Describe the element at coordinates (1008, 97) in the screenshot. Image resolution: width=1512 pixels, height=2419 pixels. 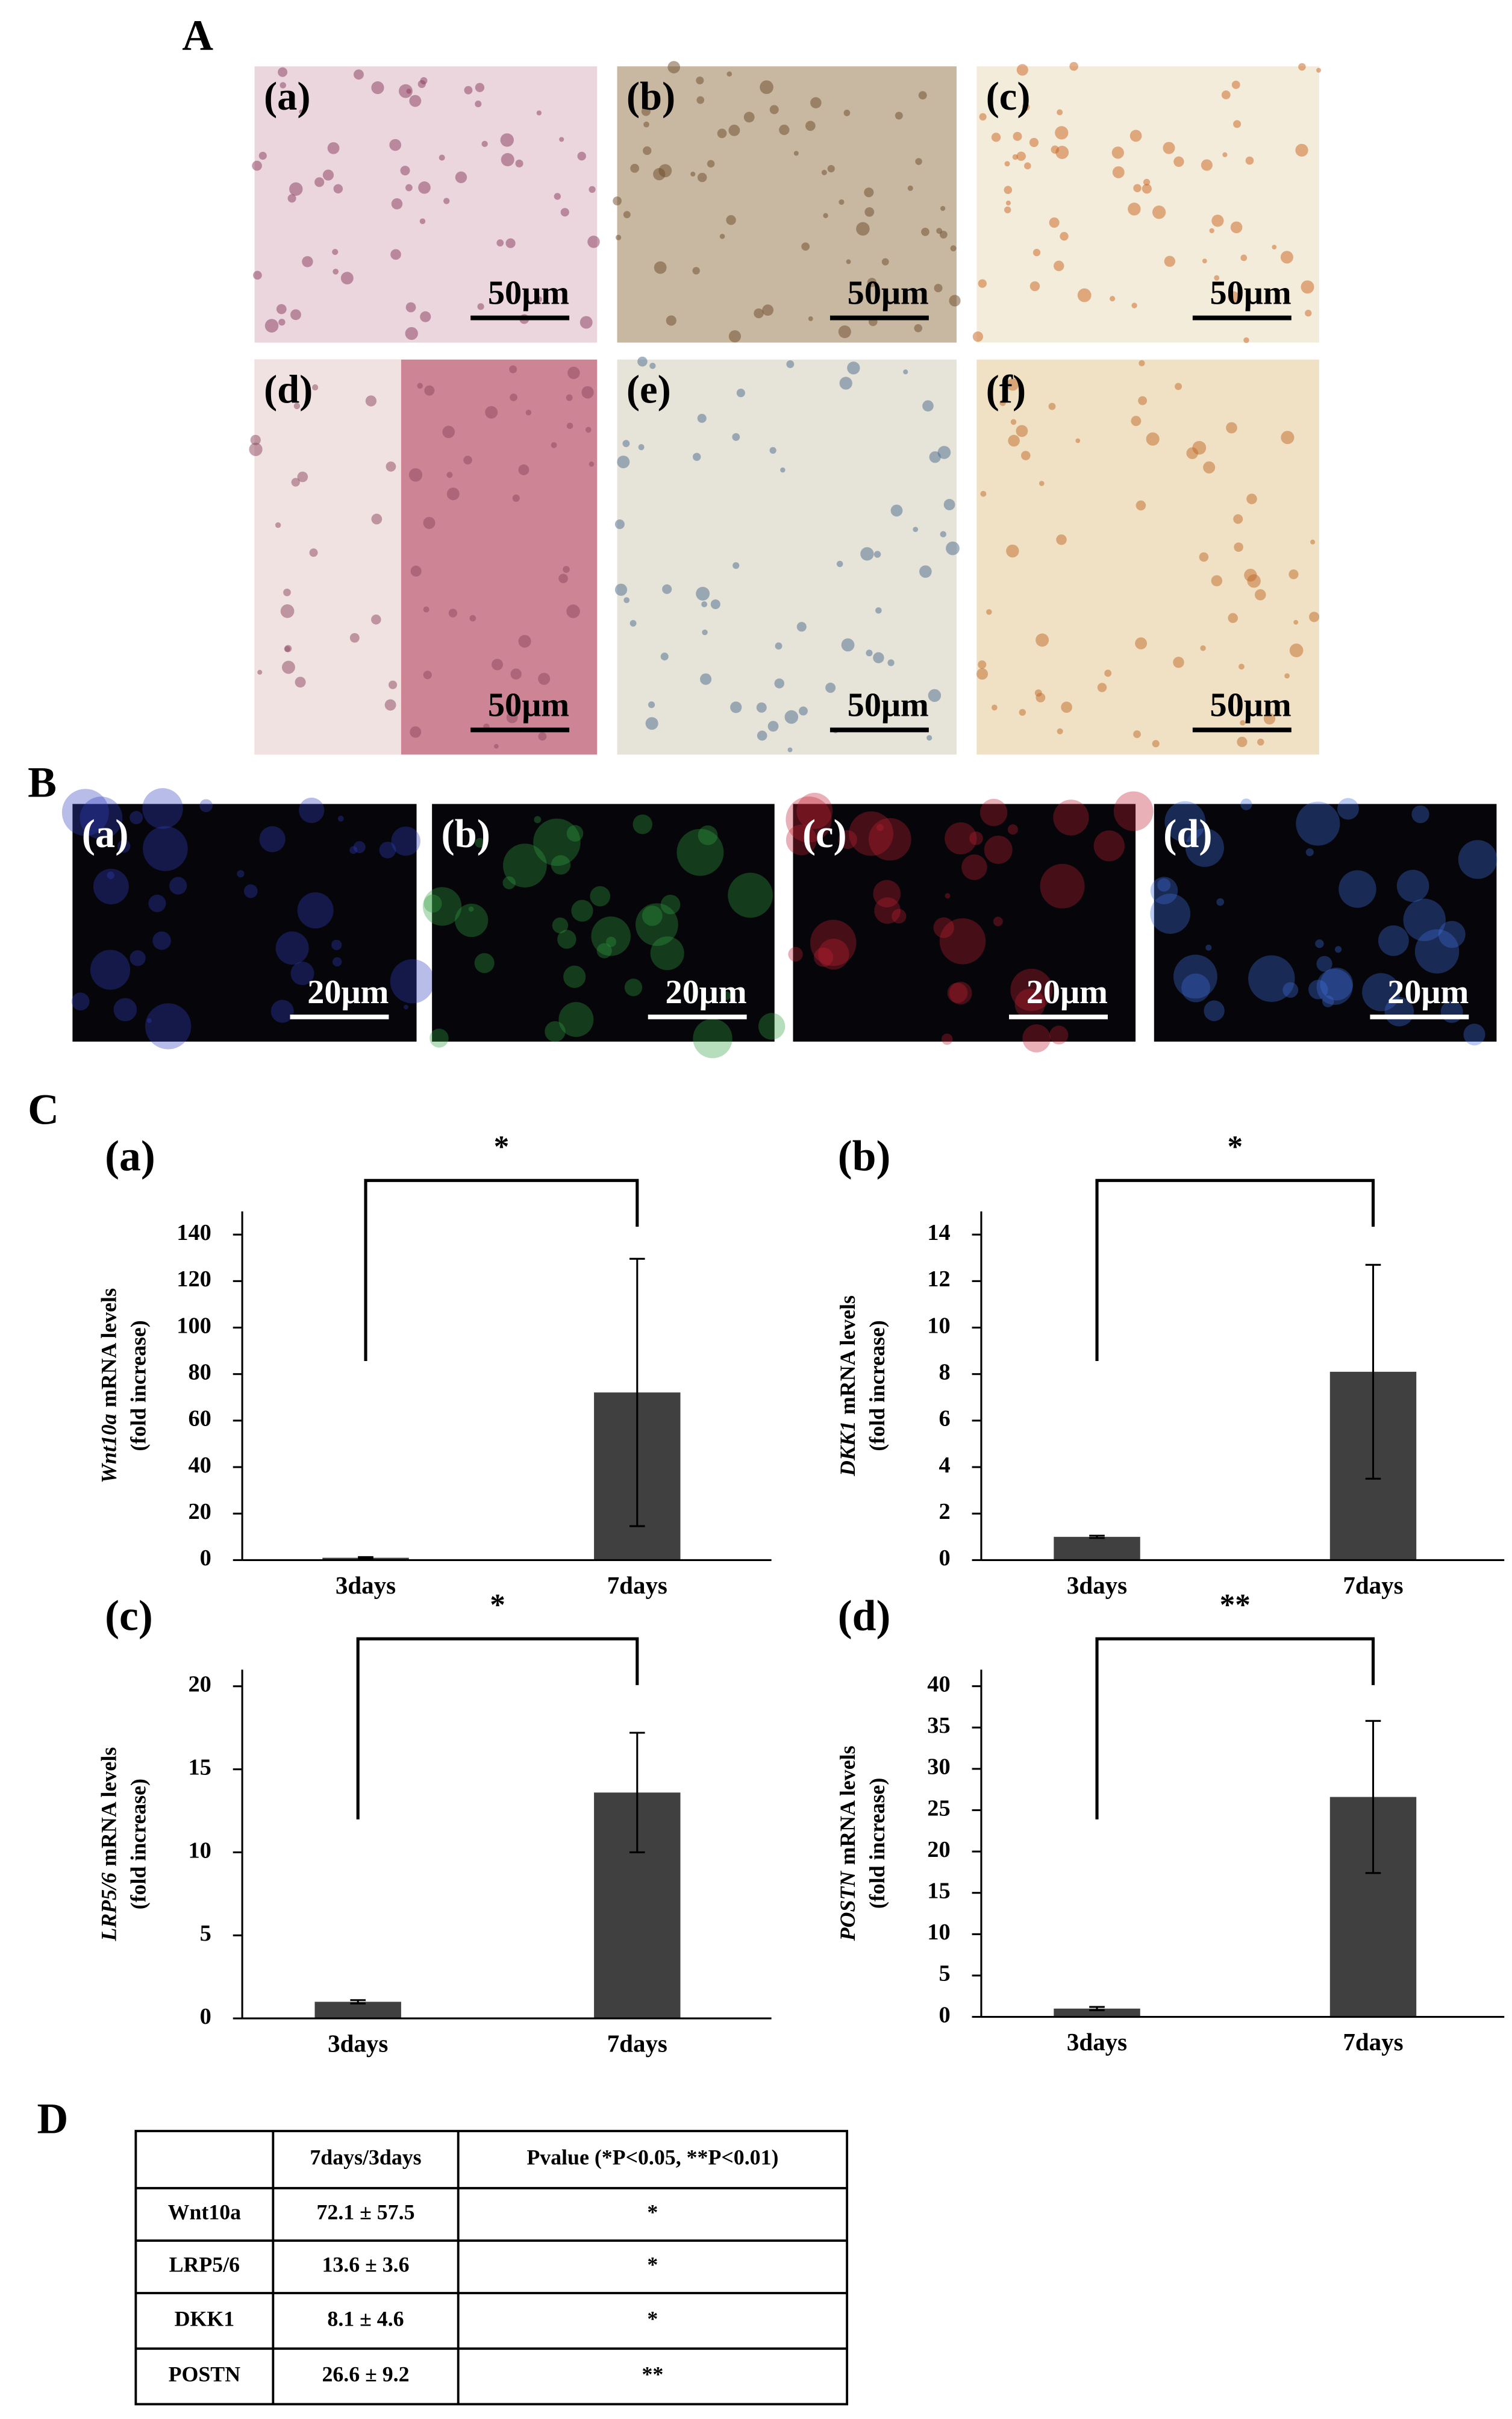
I see `micrograph-label: (c)` at that location.